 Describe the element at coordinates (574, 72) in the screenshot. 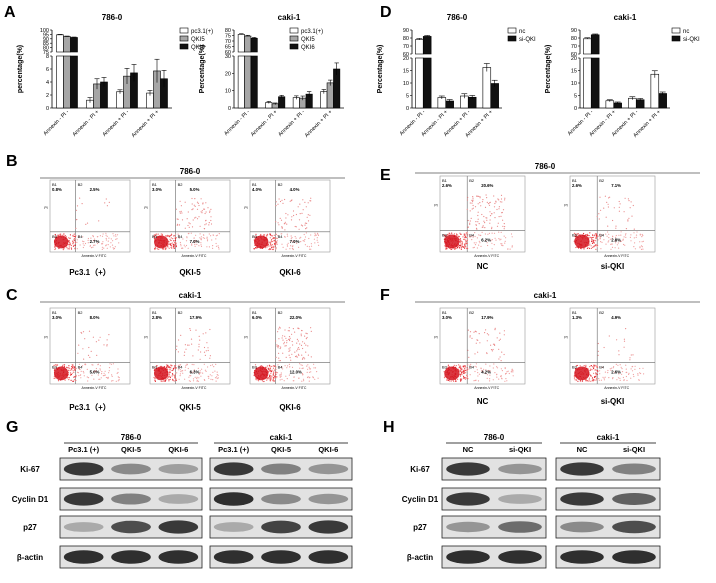

I see `y-tick-label: 15` at that location.